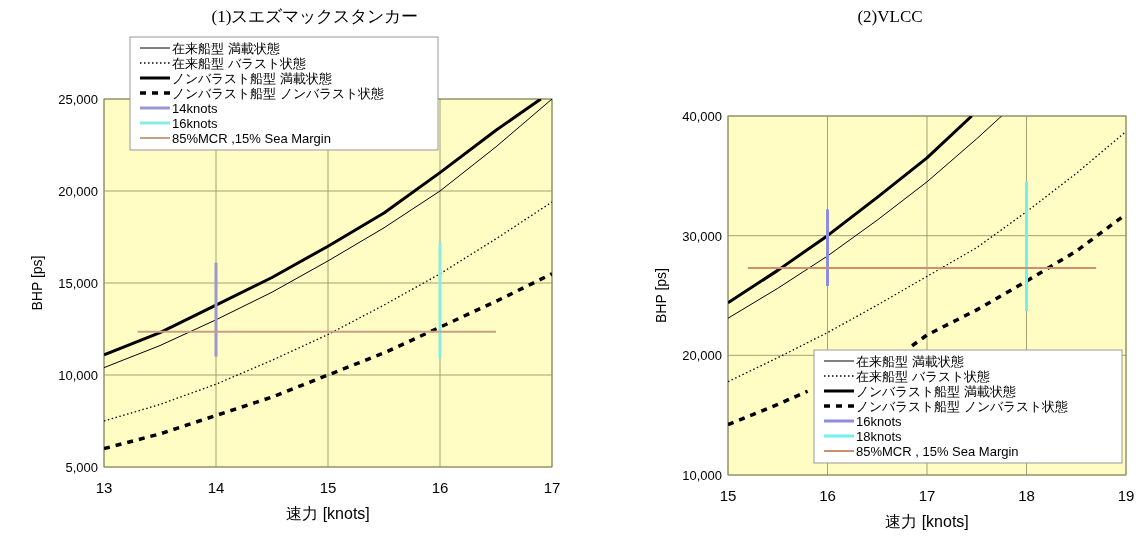 This screenshot has width=1145, height=540. Describe the element at coordinates (1126, 495) in the screenshot. I see `x-tick-label: 19` at that location.